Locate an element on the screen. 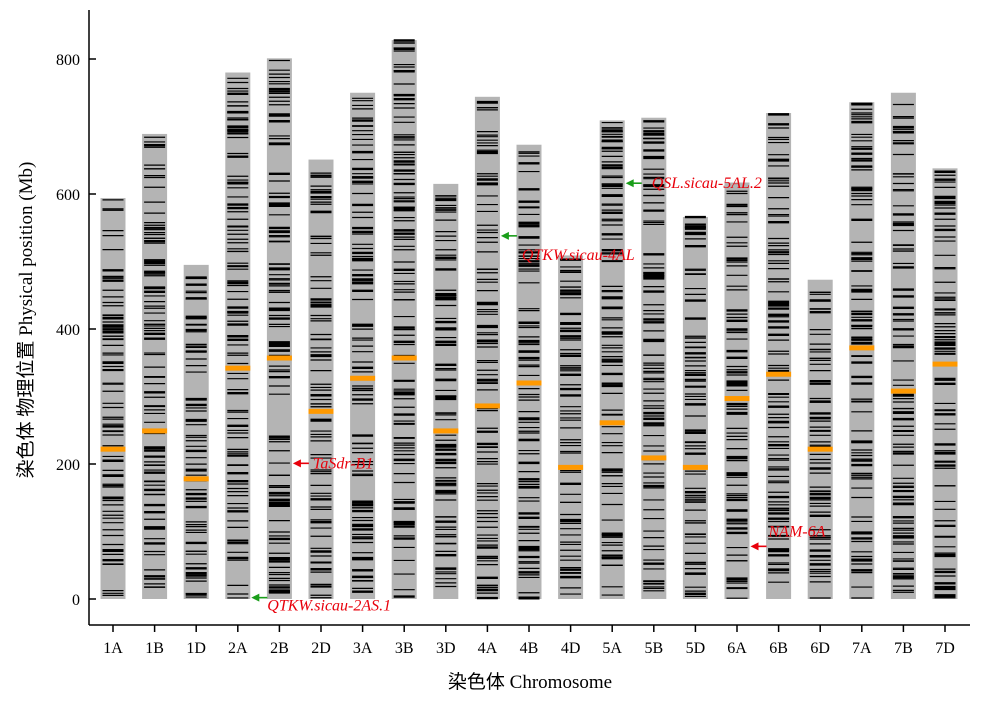 The image size is (1000, 705). y-axis-title: 染色体 物理位置 Physical position (Mb) is located at coordinates (26, 320).